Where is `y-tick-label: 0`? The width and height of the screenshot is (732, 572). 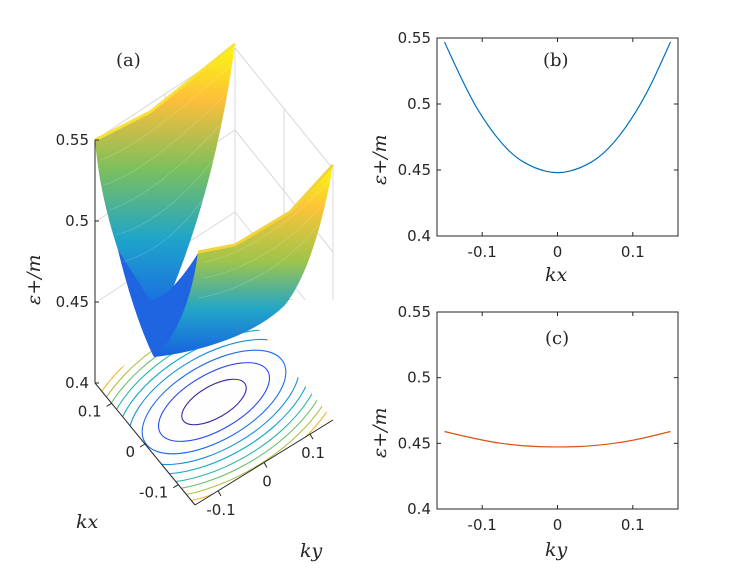 y-tick-label: 0 is located at coordinates (267, 482).